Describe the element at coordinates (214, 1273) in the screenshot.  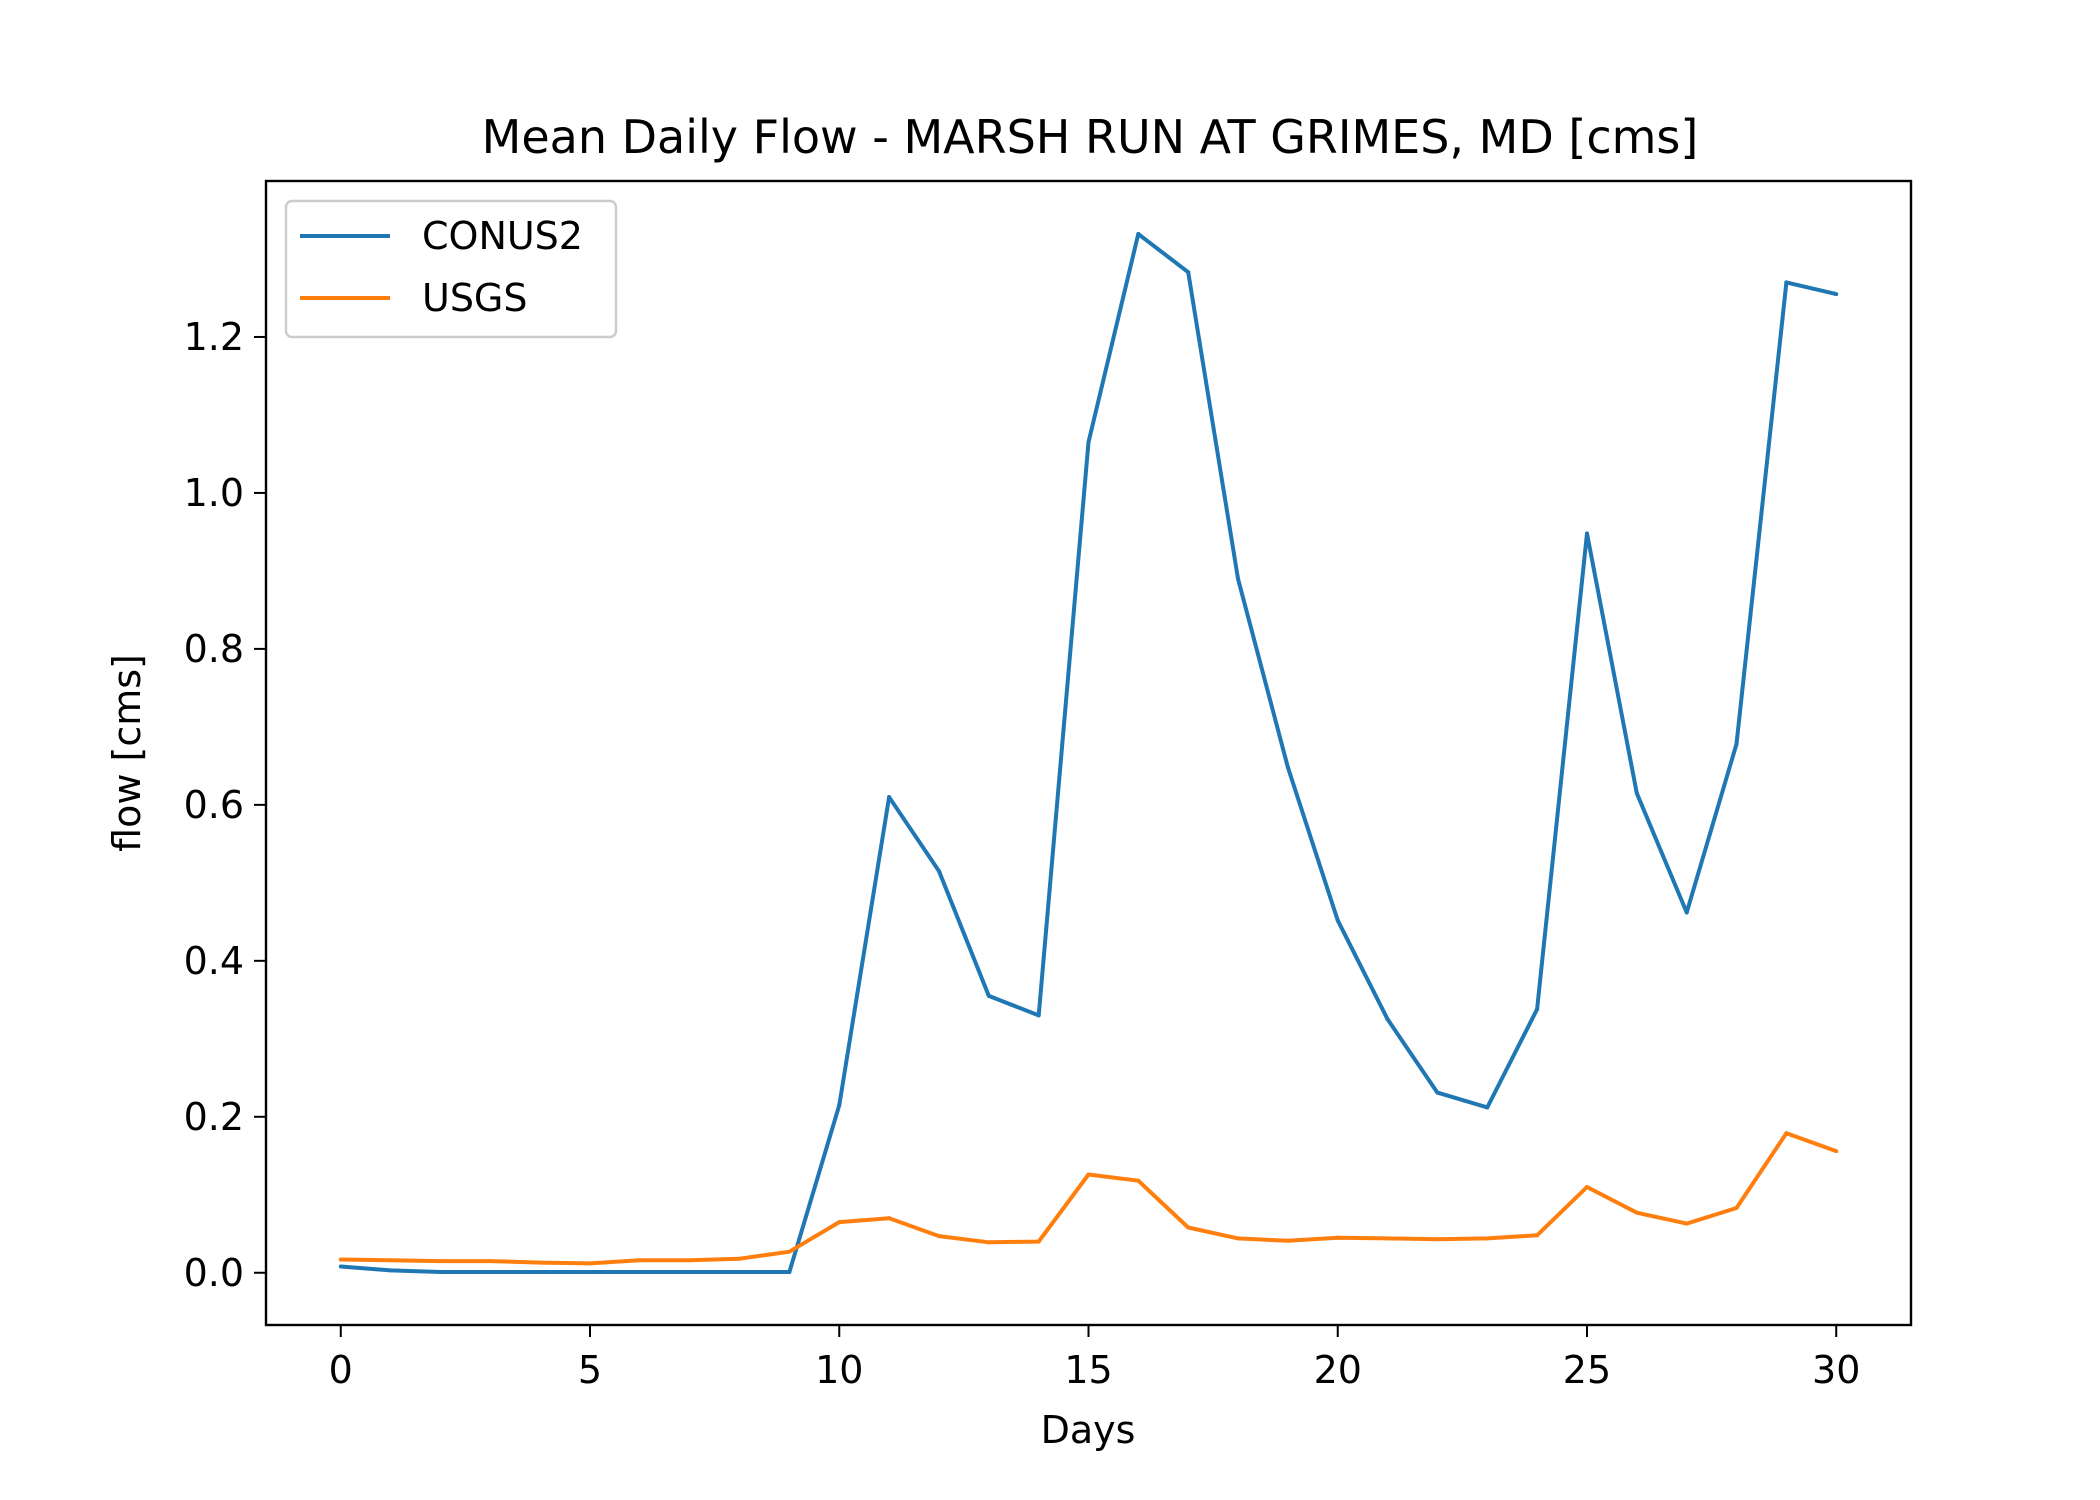
I see `y-tick-label: 0.0` at that location.